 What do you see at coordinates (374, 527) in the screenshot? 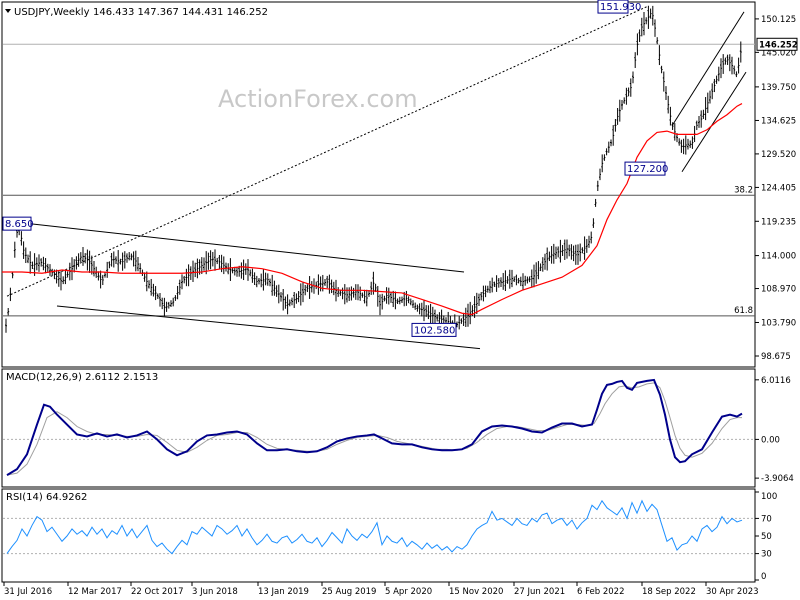
I see `rsi-line` at bounding box center [374, 527].